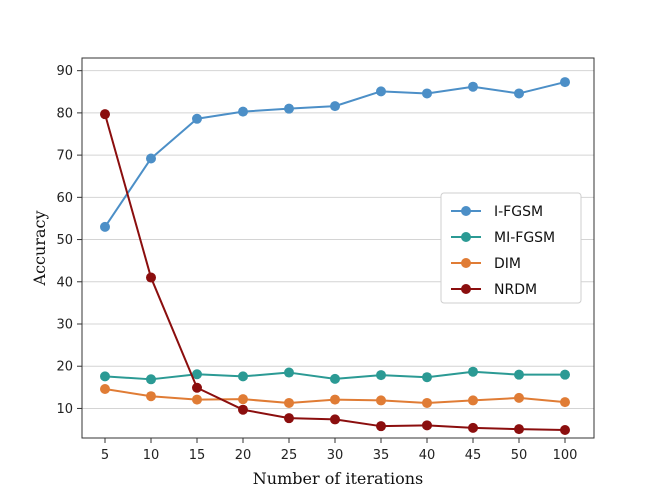  I want to click on y-tick-label: 50, so click(64, 240).